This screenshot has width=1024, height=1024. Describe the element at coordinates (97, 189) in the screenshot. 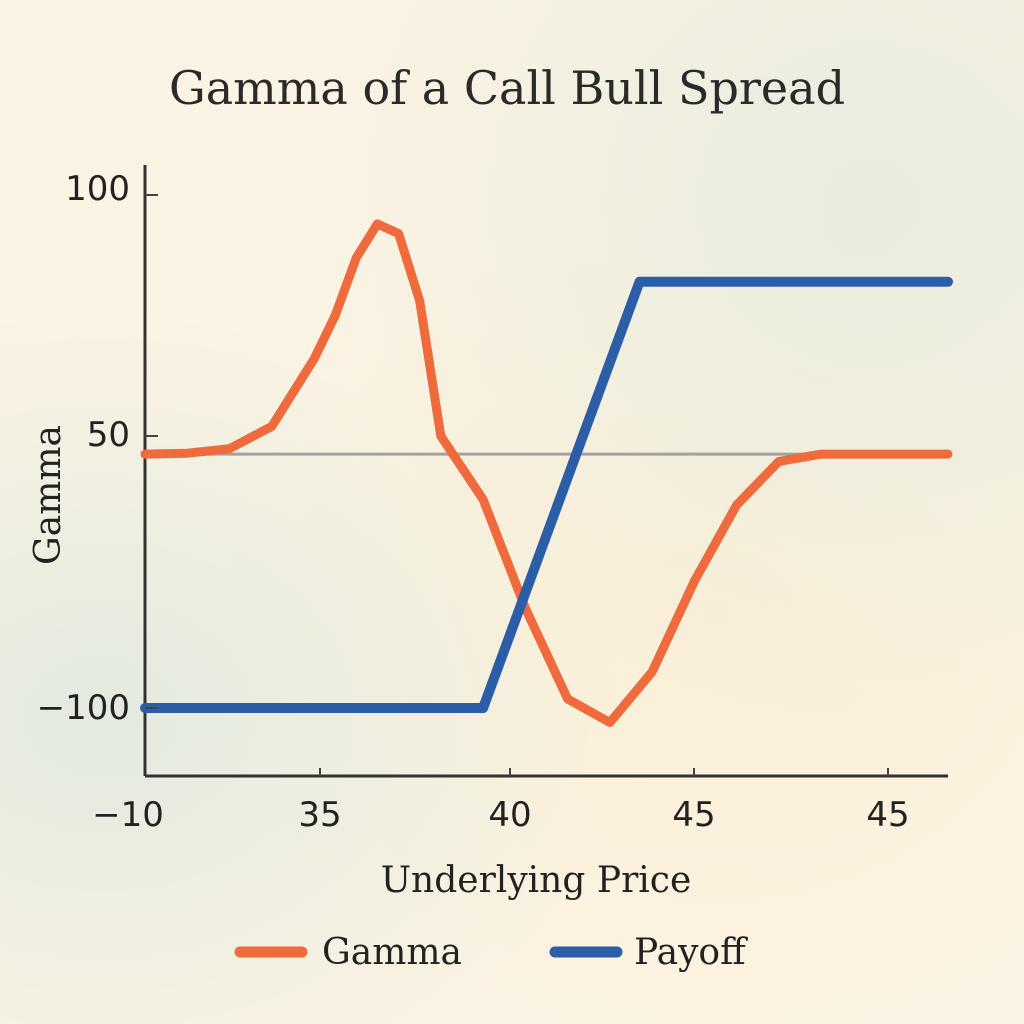

I see `y-tick-label: 100` at that location.